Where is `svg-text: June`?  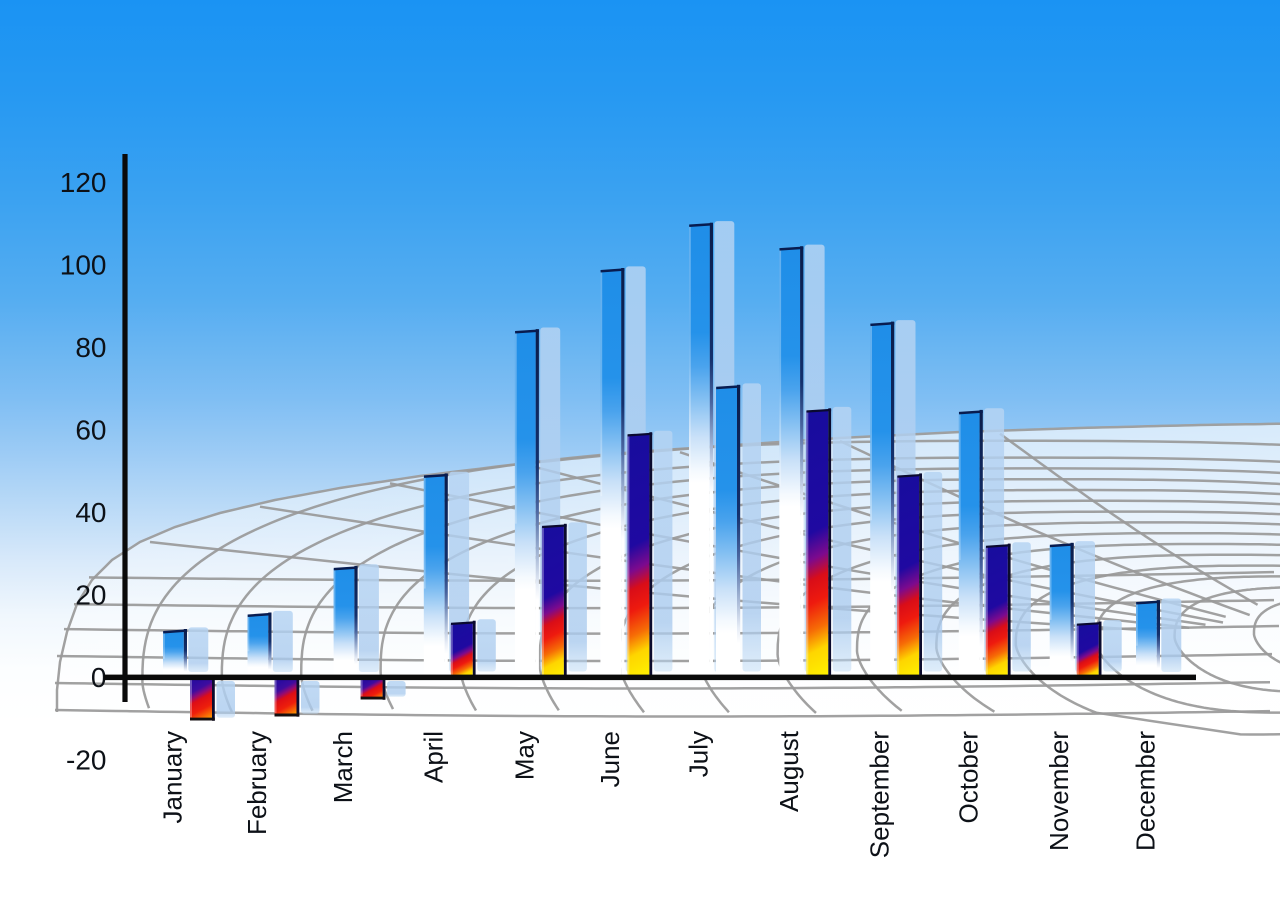 svg-text: June is located at coordinates (610, 759).